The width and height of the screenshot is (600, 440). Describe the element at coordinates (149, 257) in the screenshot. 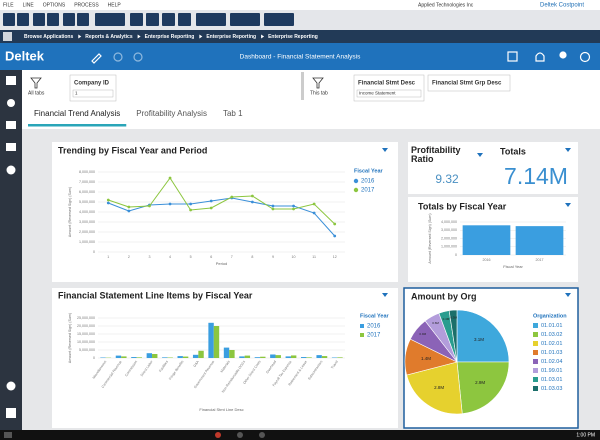

I see `x-tick-label: 3` at that location.